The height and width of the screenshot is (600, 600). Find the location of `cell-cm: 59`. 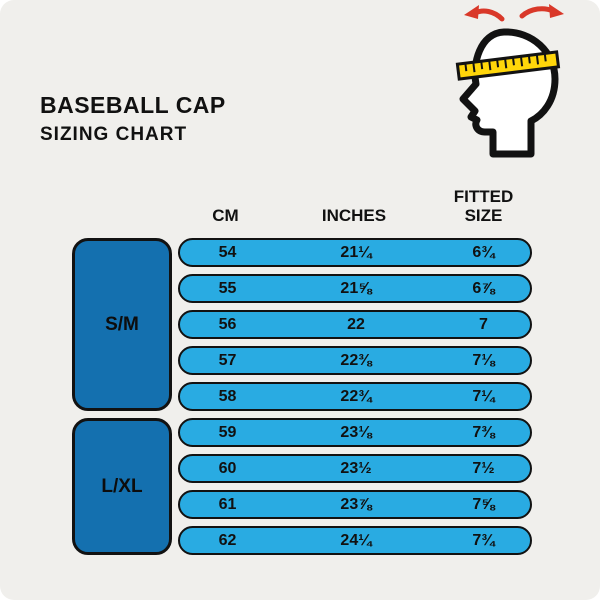

cell-cm: 59 is located at coordinates (227, 432).